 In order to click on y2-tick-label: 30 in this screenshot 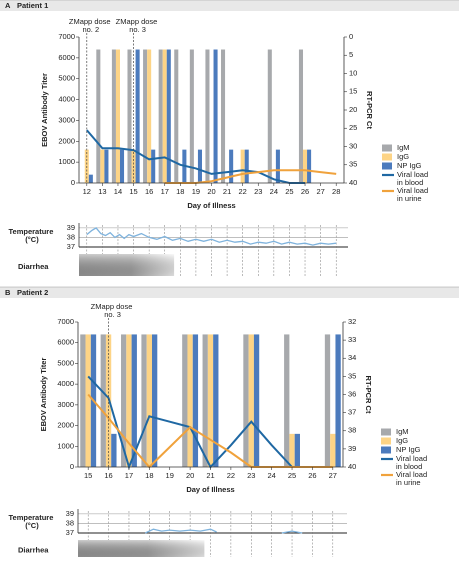, I will do `click(353, 145)`.